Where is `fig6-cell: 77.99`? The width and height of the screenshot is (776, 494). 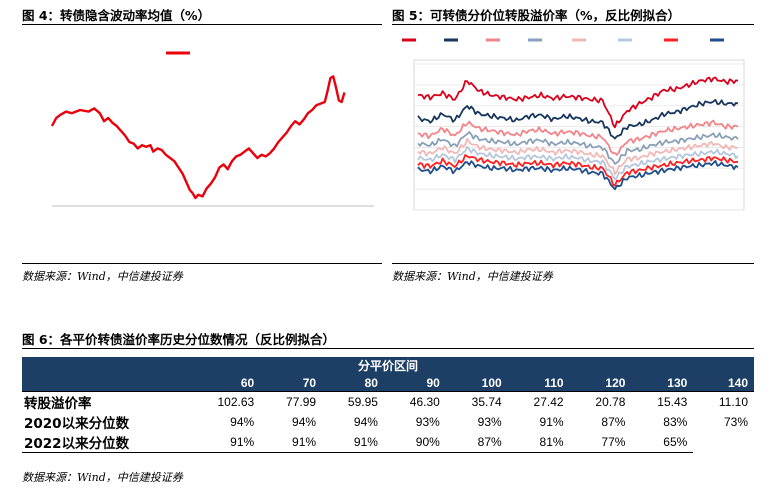 fig6-cell: 77.99 is located at coordinates (291, 401).